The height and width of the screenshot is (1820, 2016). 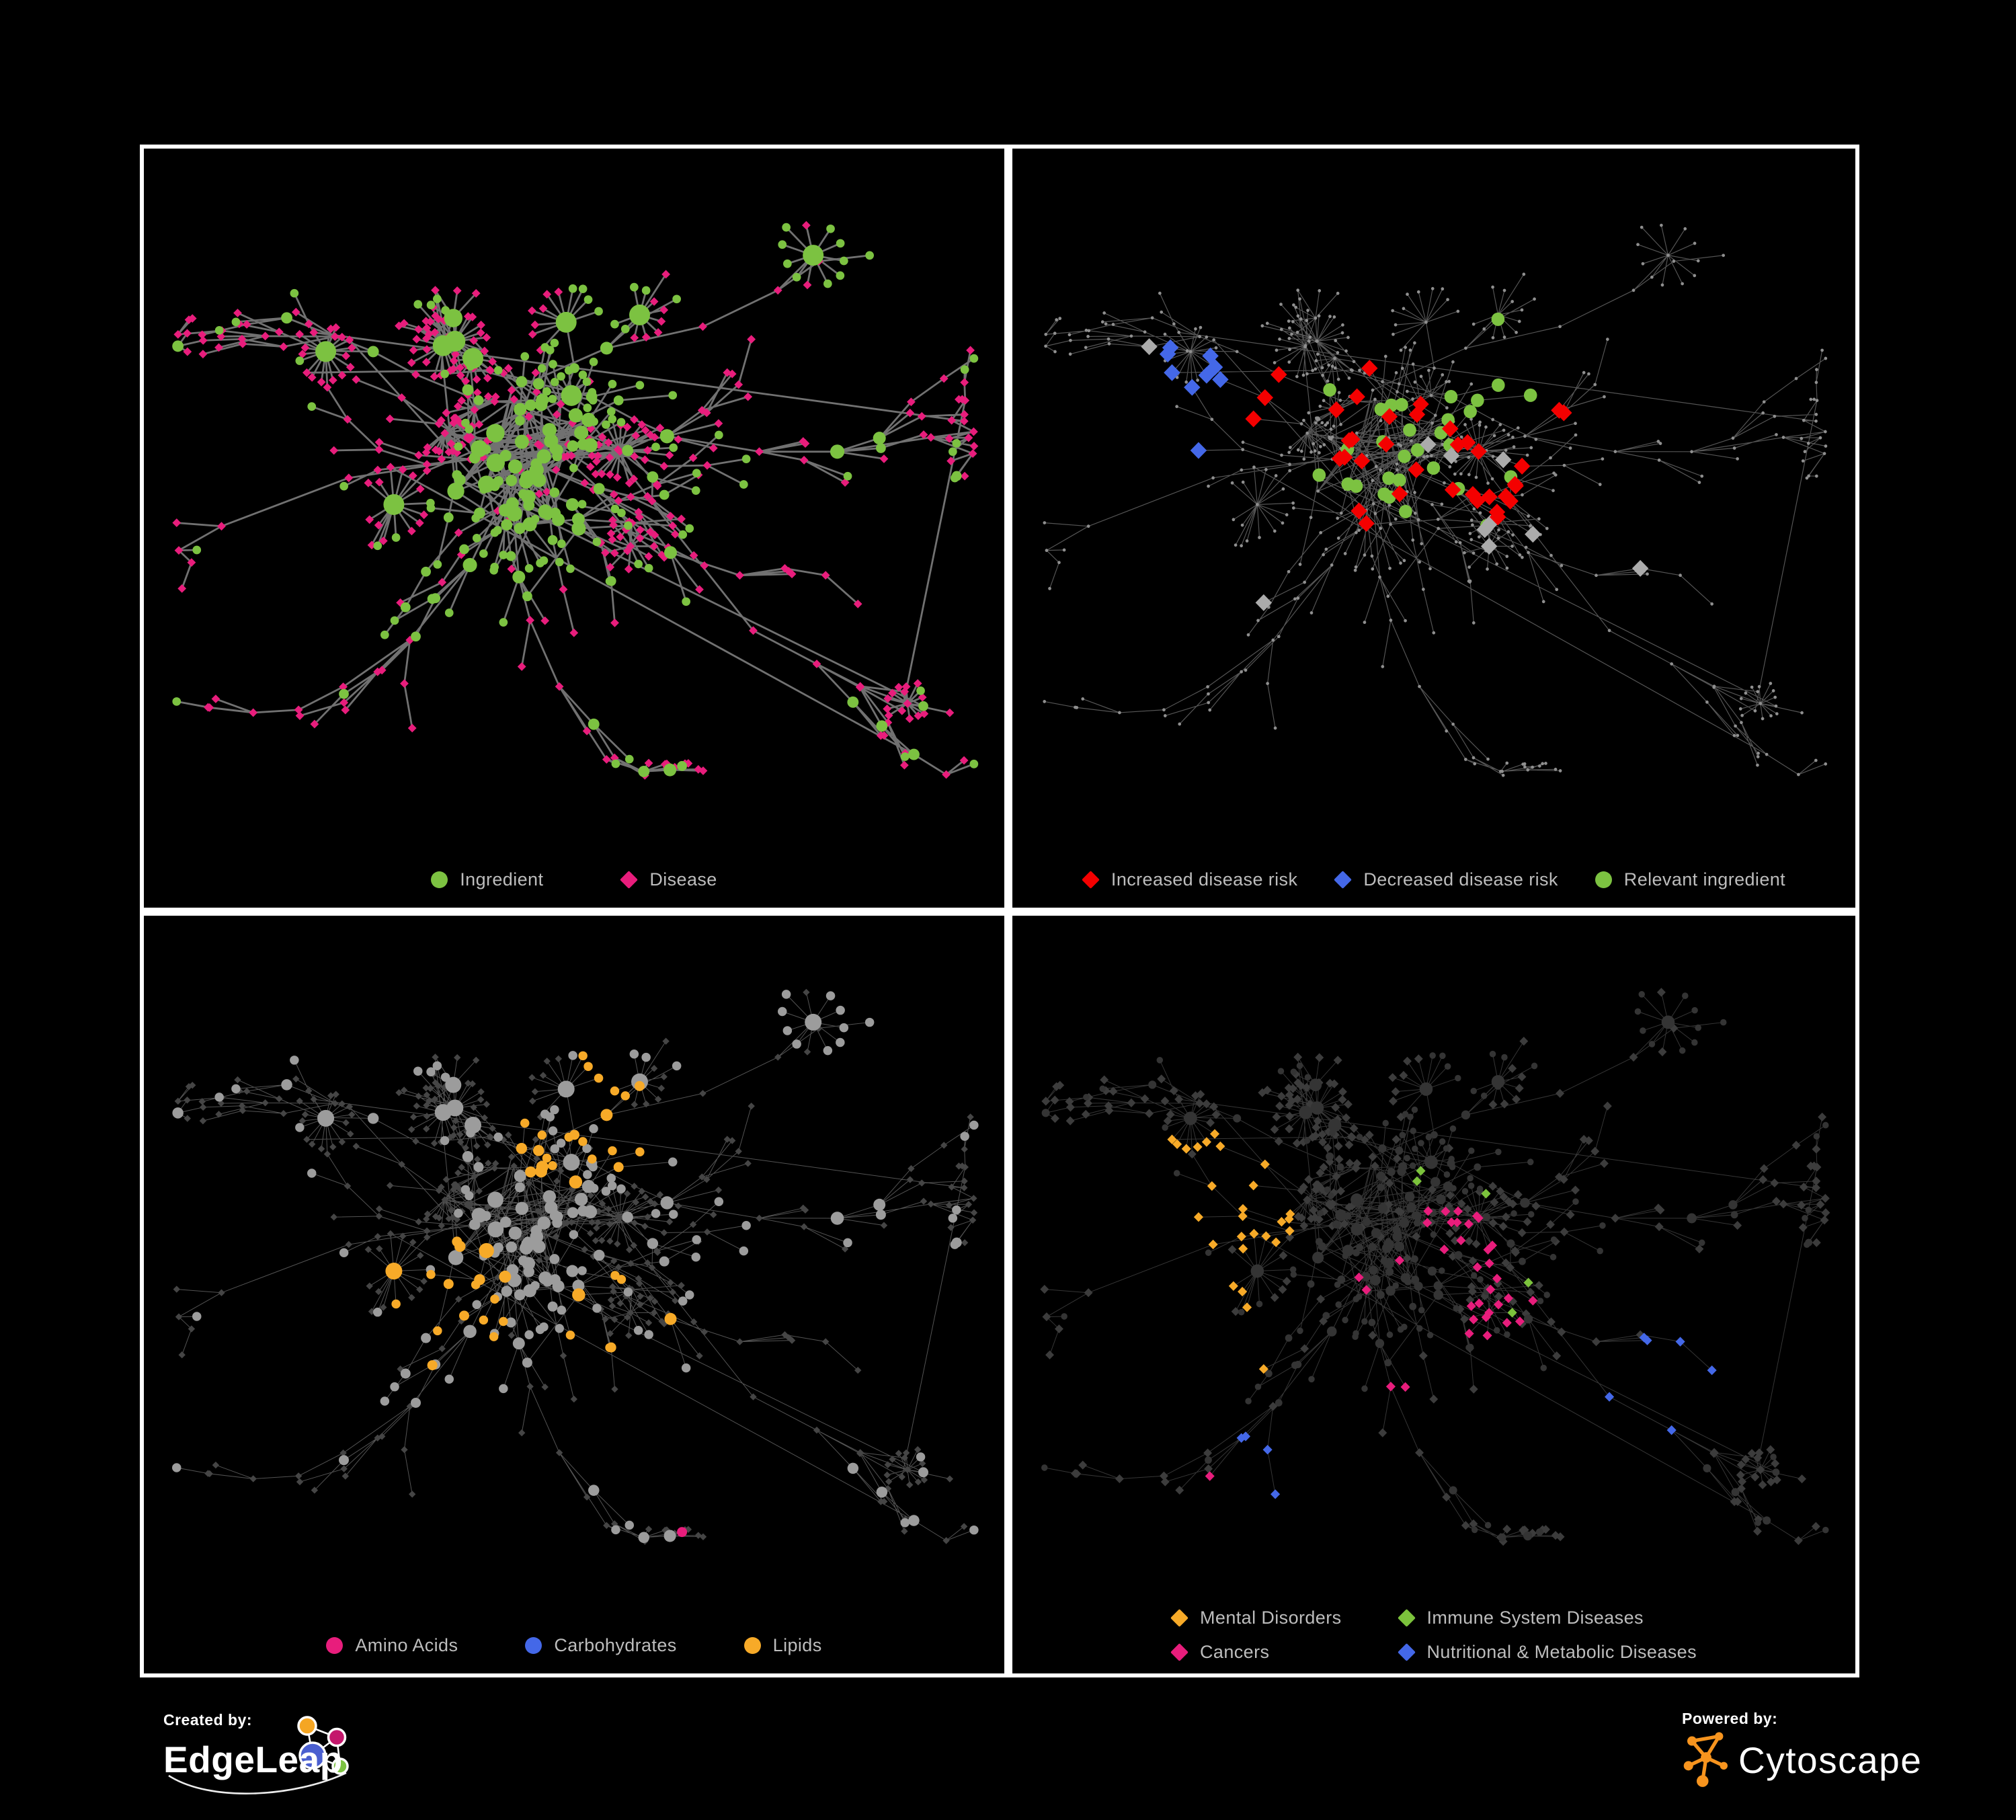 I want to click on legend-item-increased-disease-risk: Increased disease risk, so click(x=1189, y=879).